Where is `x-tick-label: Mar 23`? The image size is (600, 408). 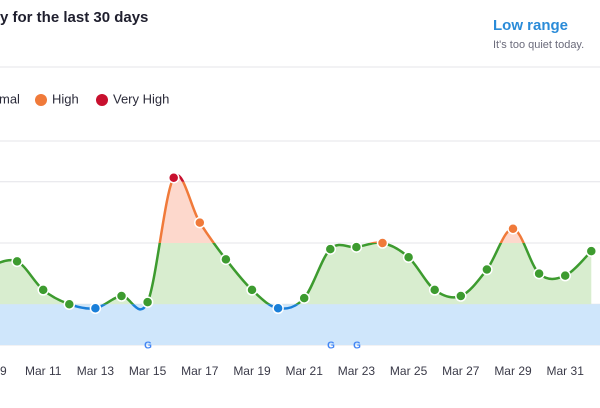 x-tick-label: Mar 23 is located at coordinates (357, 371).